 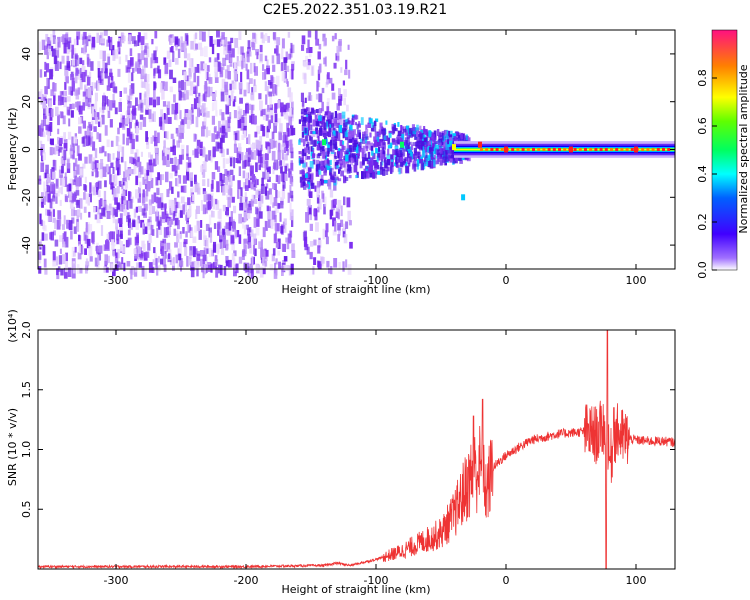 I want to click on snr-x-tick-label: -100, so click(x=376, y=580).